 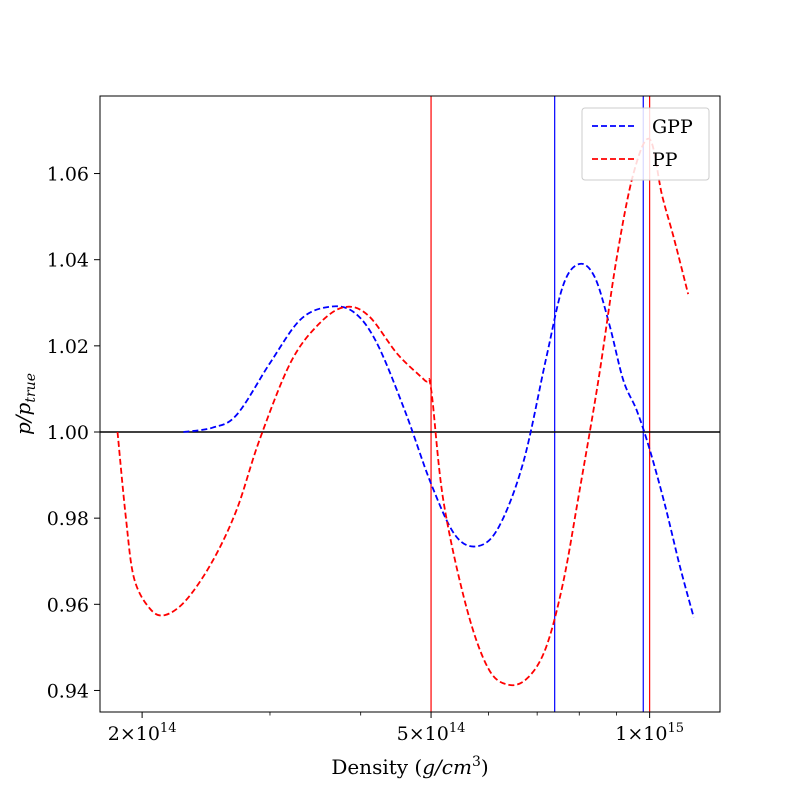 What do you see at coordinates (68, 175) in the screenshot?
I see `y-tick-label: 1.06` at bounding box center [68, 175].